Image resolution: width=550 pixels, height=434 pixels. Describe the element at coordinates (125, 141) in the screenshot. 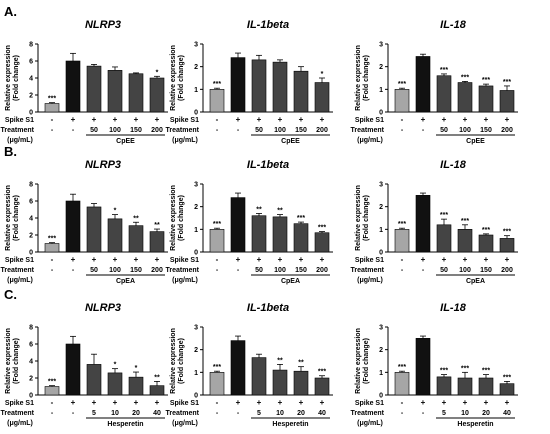

I see `compound-label: CpEE` at that location.